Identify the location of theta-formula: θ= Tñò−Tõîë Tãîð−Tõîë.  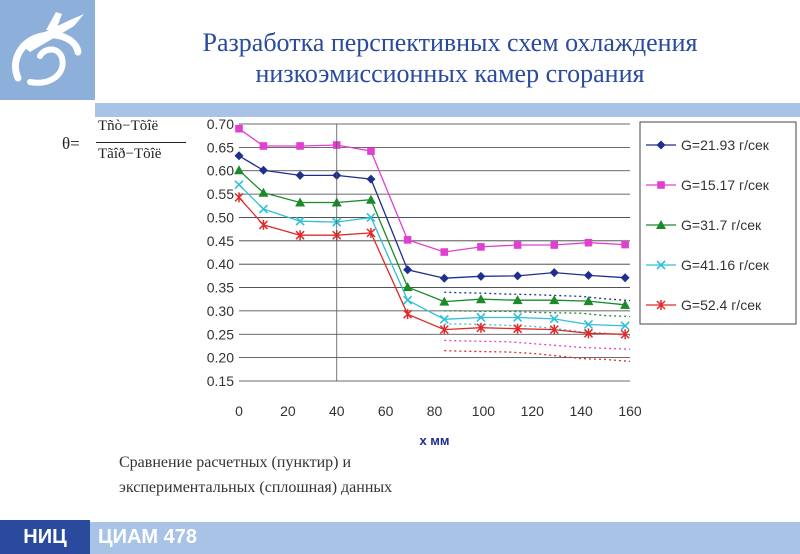
(124, 148).